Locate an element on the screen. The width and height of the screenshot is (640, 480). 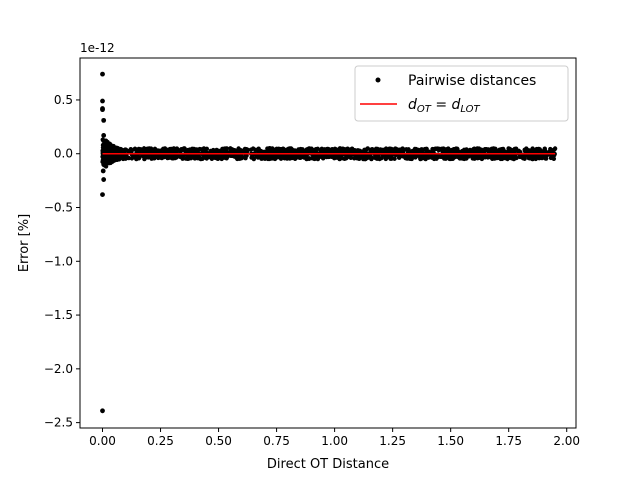
legend-box is located at coordinates (461, 93).